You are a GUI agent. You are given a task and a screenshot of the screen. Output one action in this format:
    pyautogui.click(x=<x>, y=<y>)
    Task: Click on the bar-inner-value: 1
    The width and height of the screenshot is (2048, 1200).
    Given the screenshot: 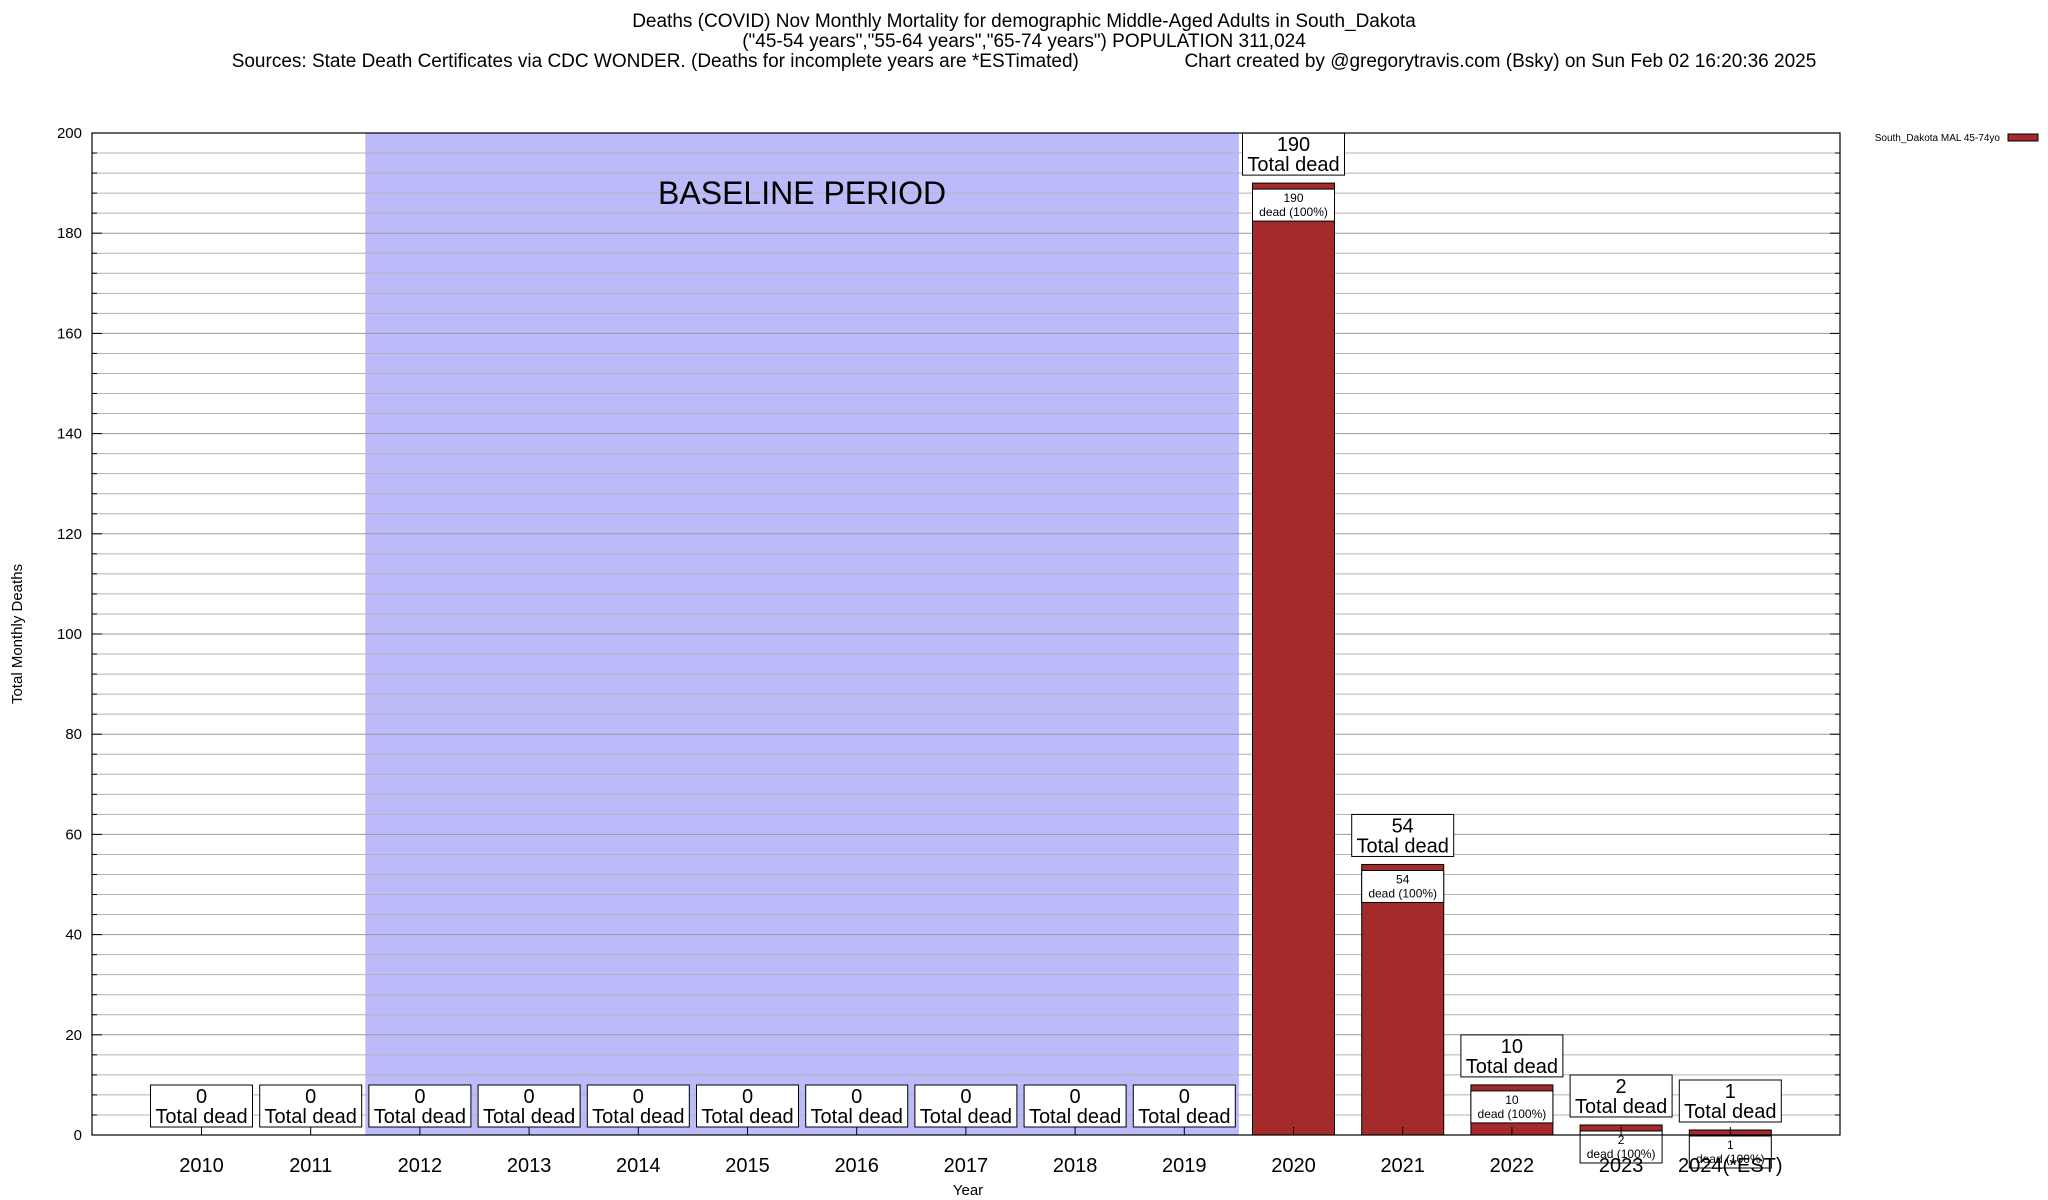 What is the action you would take?
    pyautogui.click(x=1730, y=1145)
    